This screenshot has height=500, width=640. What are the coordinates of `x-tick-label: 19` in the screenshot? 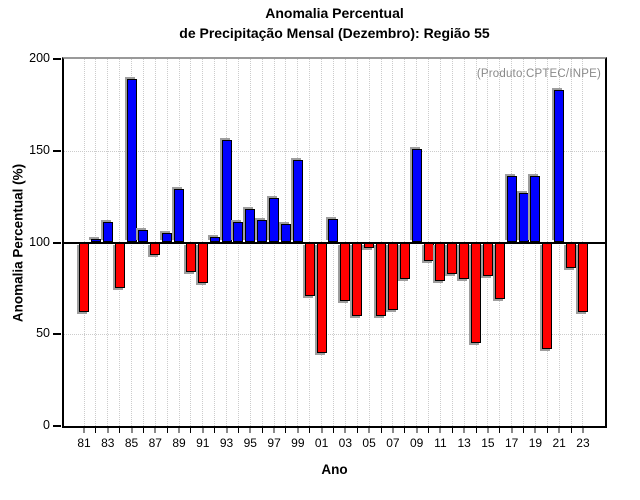 It's located at (535, 443).